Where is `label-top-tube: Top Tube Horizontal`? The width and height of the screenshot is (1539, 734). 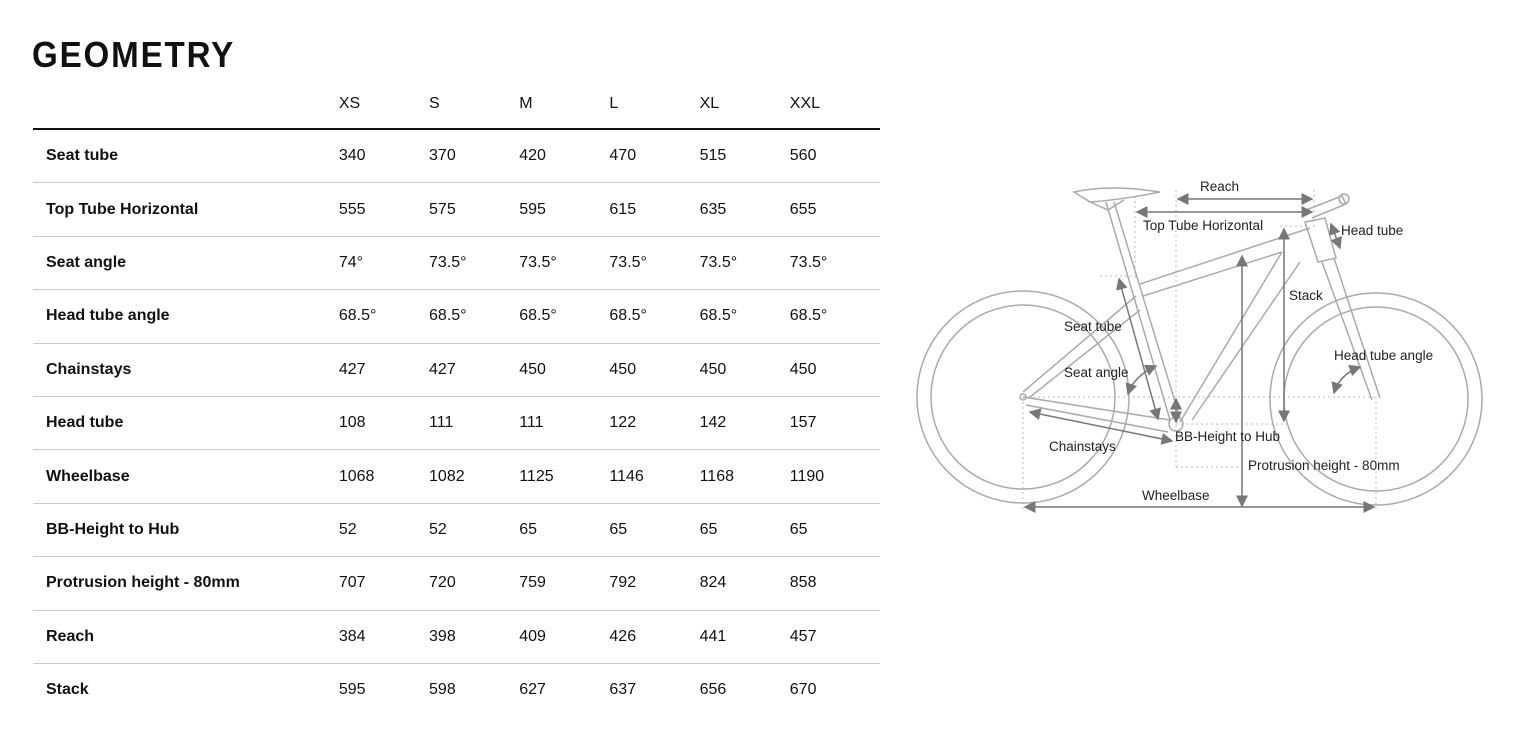 label-top-tube: Top Tube Horizontal is located at coordinates (1203, 225).